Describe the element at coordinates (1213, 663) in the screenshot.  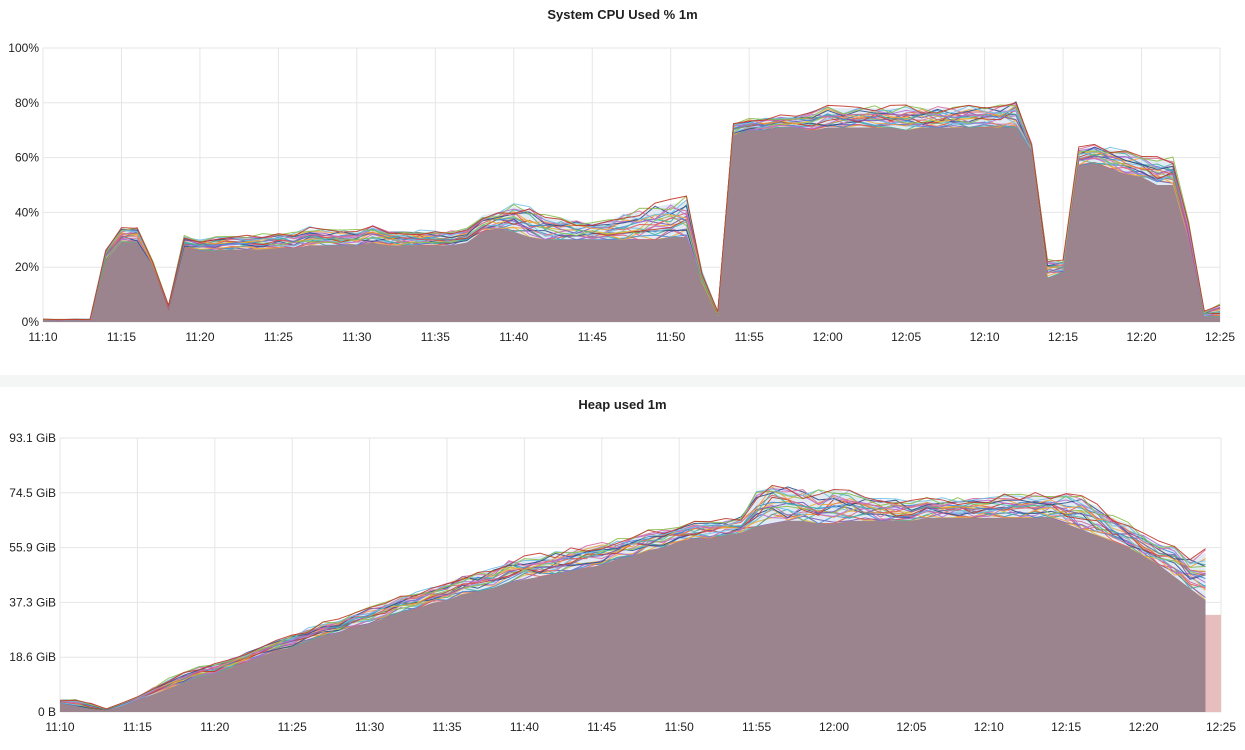
I see `last-bucket-area` at that location.